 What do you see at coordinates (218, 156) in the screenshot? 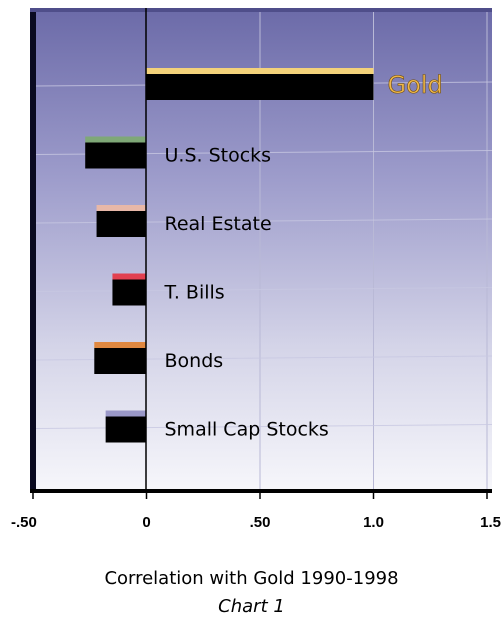
I see `category-label: U.S. Stocks` at bounding box center [218, 156].